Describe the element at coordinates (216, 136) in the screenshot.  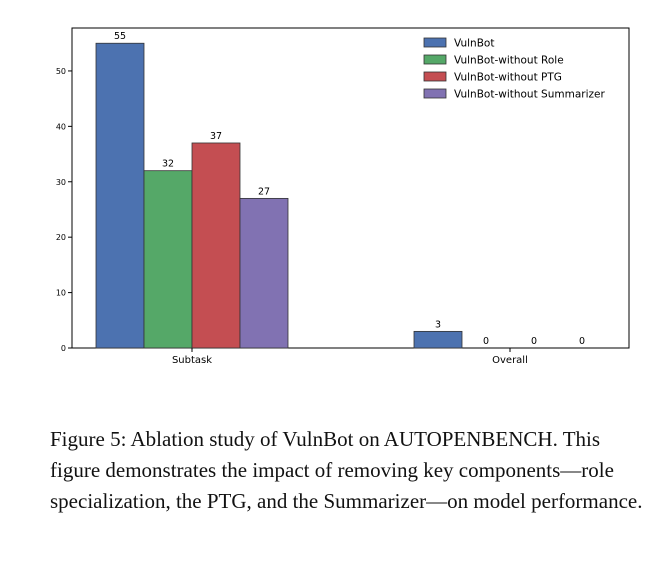
I see `bar-value-label: 37` at that location.